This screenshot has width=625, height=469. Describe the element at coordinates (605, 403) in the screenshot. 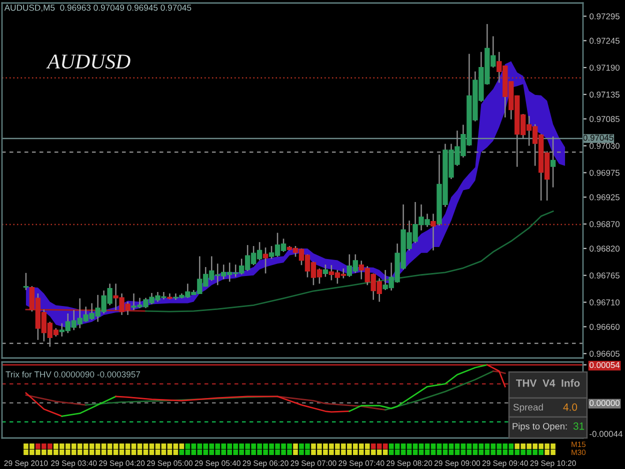

I see `y-tick-label: 0.00000` at that location.